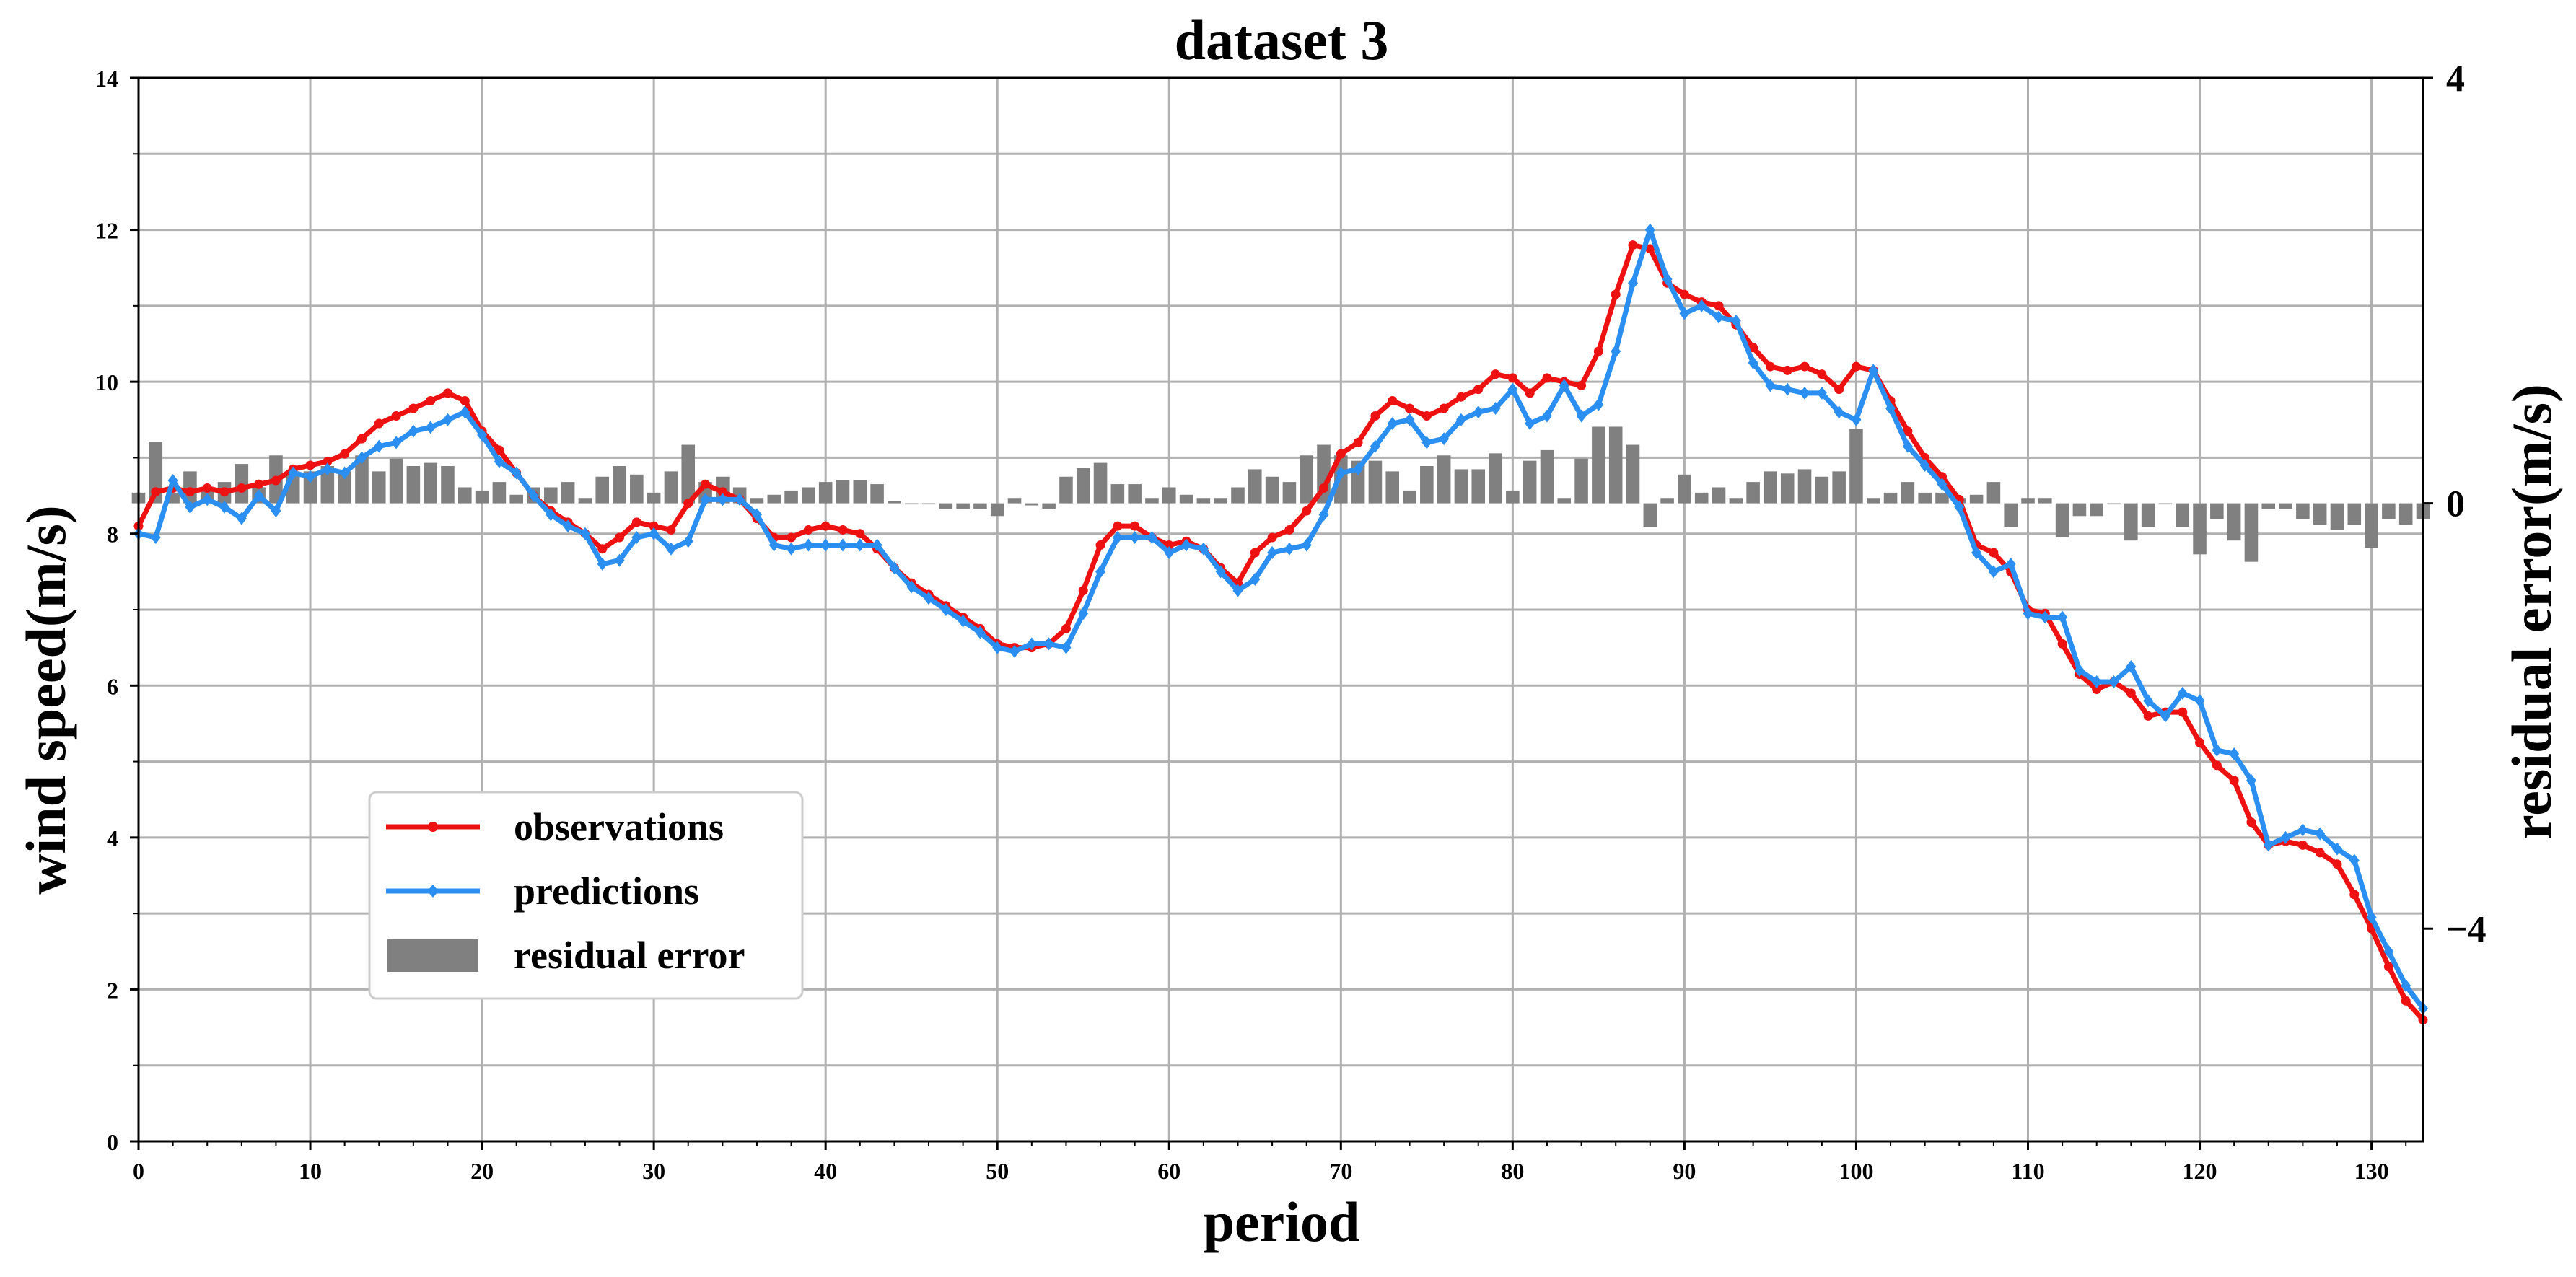 The width and height of the screenshot is (2576, 1277). What do you see at coordinates (2371, 1171) in the screenshot?
I see `x-tick-label: 130` at bounding box center [2371, 1171].